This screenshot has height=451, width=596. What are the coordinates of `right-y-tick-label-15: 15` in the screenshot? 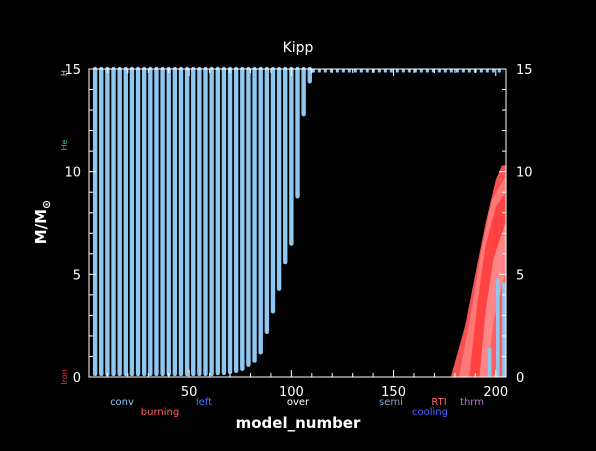 It's located at (524, 70).